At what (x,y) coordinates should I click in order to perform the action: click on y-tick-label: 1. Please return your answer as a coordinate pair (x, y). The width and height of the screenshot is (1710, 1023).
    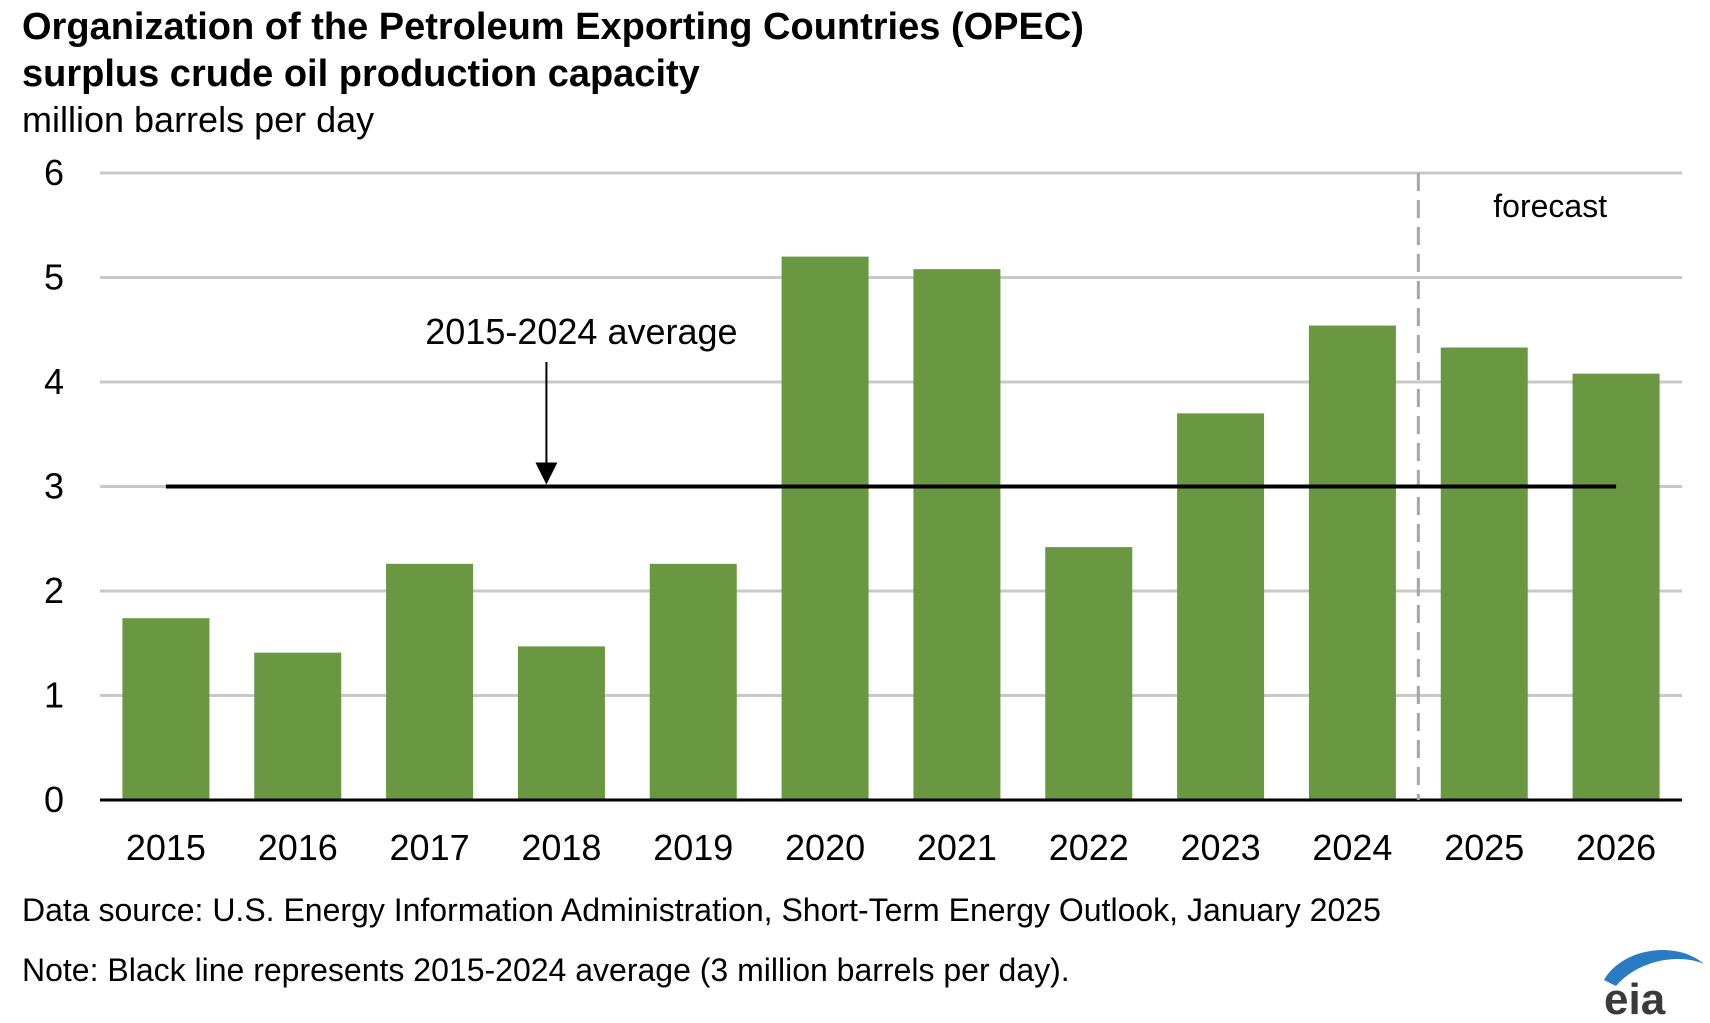
    Looking at the image, I should click on (54, 695).